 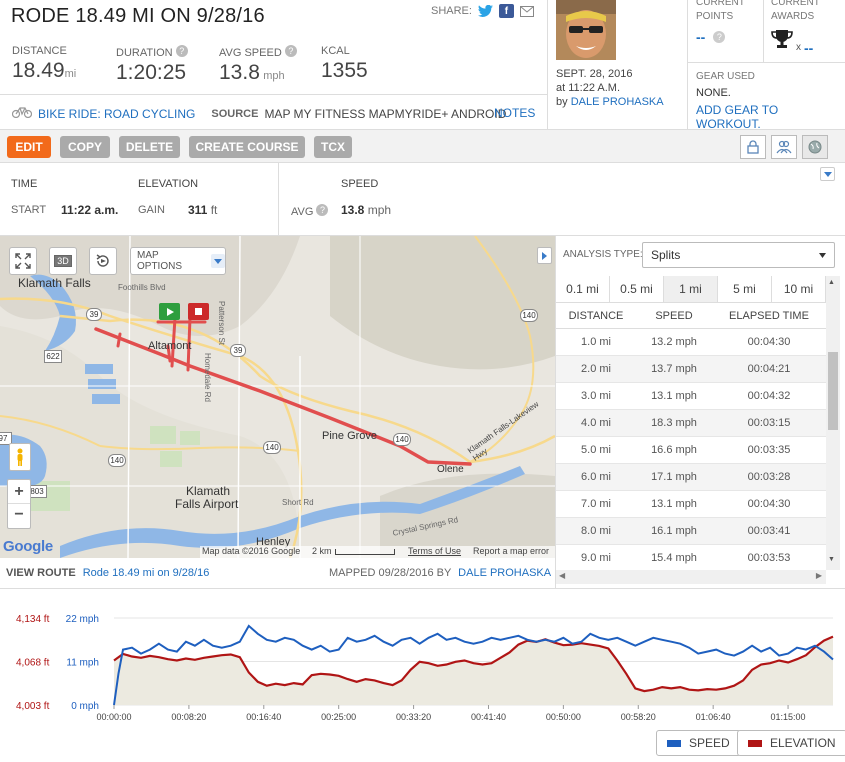 What do you see at coordinates (691, 477) in the screenshot?
I see `split-row: 6.0 mi 17.1 mph 00:03:28` at bounding box center [691, 477].